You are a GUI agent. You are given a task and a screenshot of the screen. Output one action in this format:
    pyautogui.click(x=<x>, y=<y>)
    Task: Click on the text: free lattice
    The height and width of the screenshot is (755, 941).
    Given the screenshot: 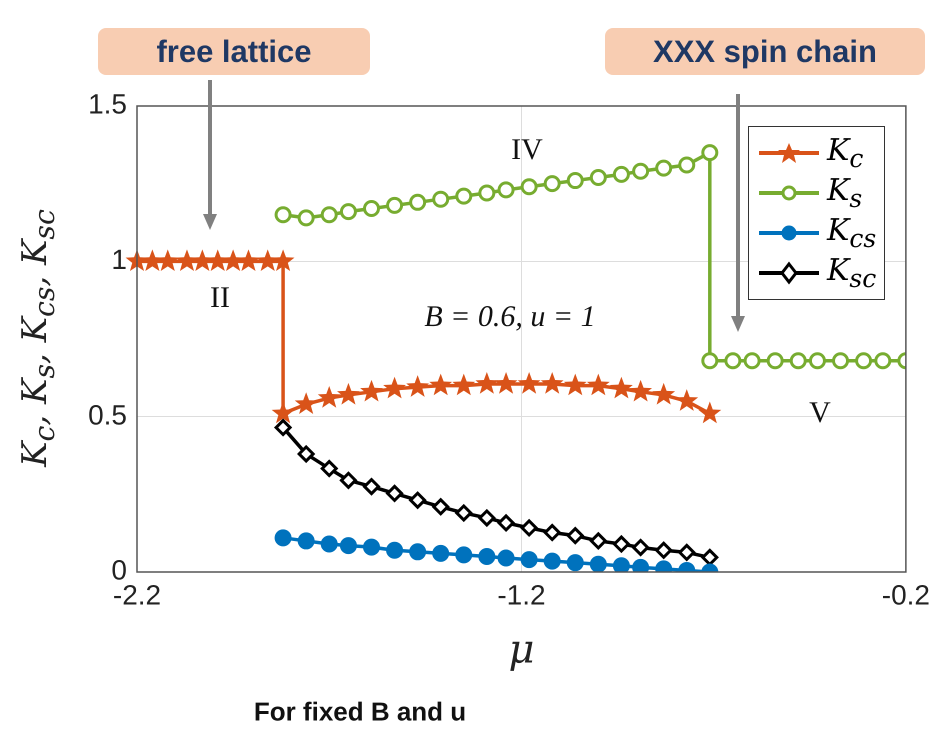 What is the action you would take?
    pyautogui.click(x=234, y=51)
    